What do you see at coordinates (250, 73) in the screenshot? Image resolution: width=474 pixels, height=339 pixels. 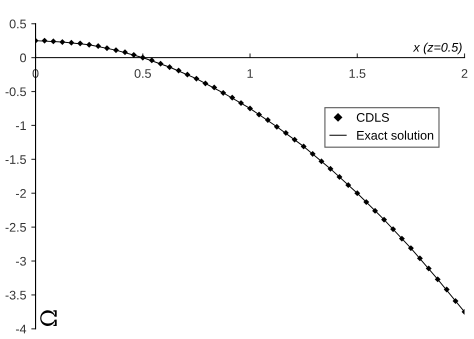 I see `x-tick-label: 1` at bounding box center [250, 73].